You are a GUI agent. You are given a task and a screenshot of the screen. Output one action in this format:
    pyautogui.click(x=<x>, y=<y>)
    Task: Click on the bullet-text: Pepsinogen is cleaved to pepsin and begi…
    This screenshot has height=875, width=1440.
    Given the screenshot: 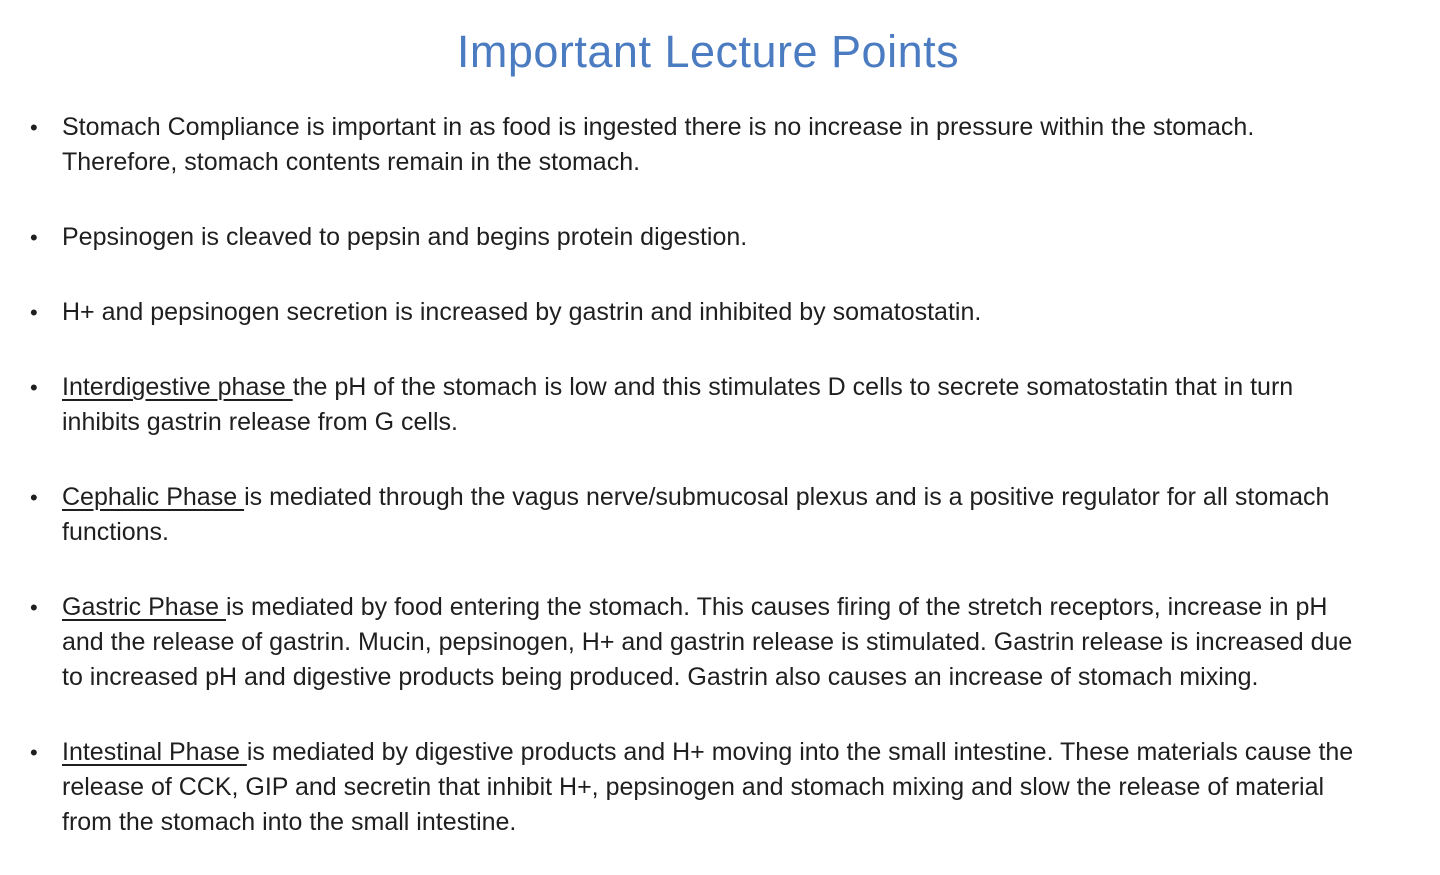 What is the action you would take?
    pyautogui.click(x=405, y=237)
    